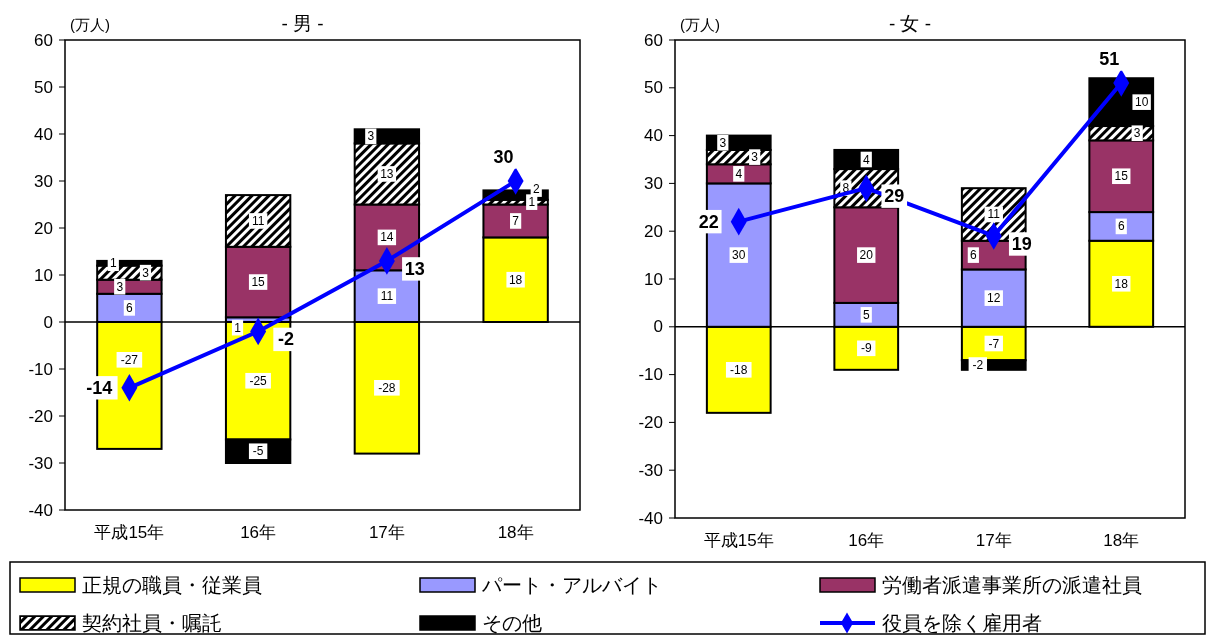  What do you see at coordinates (866, 348) in the screenshot?
I see `data-label: -9` at bounding box center [866, 348].